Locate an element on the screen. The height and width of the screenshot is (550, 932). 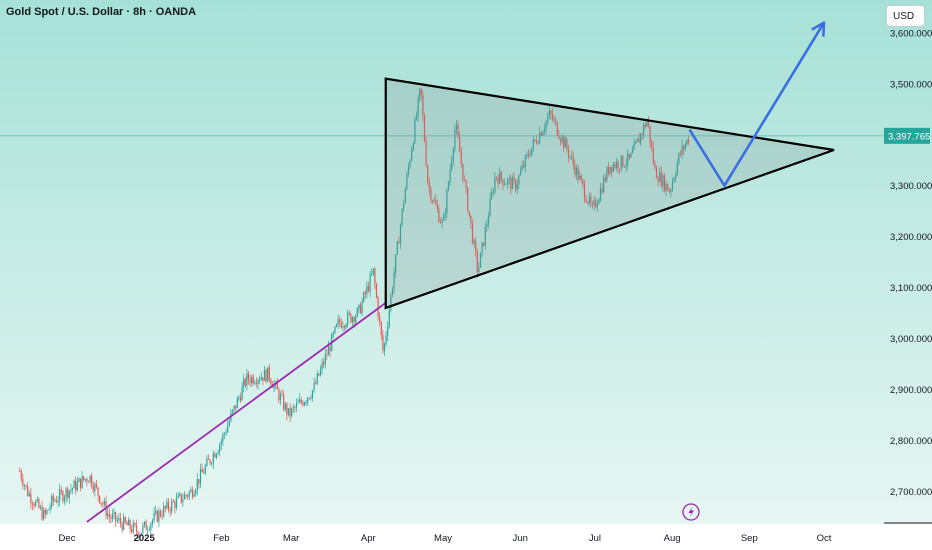
y-tick-label: 3,000.000 is located at coordinates (911, 339).